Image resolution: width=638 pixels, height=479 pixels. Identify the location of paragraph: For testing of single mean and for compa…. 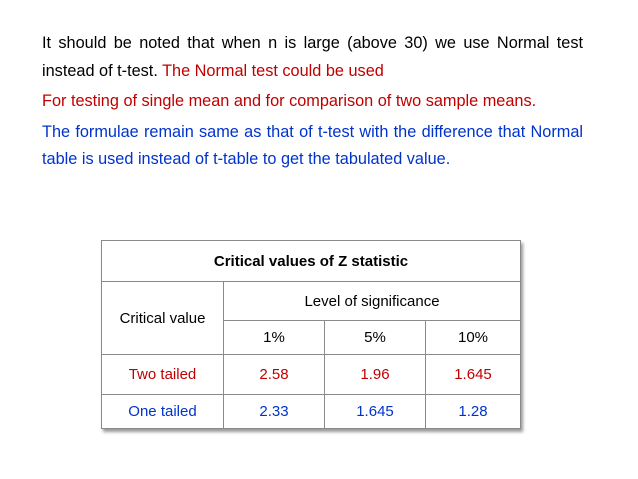
(289, 101).